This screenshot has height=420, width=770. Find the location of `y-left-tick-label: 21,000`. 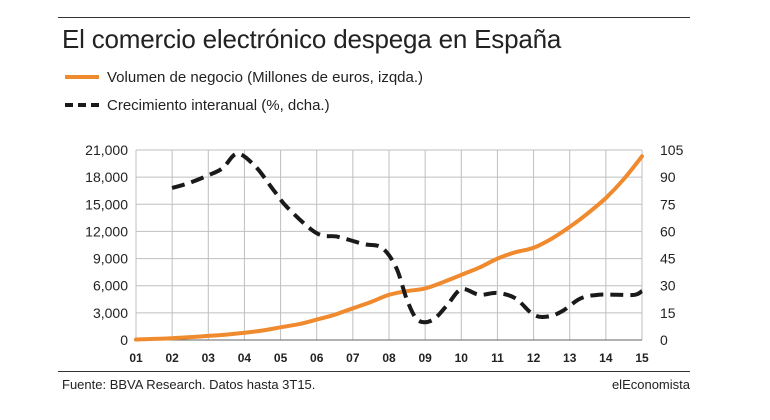

y-left-tick-label: 21,000 is located at coordinates (106, 150).